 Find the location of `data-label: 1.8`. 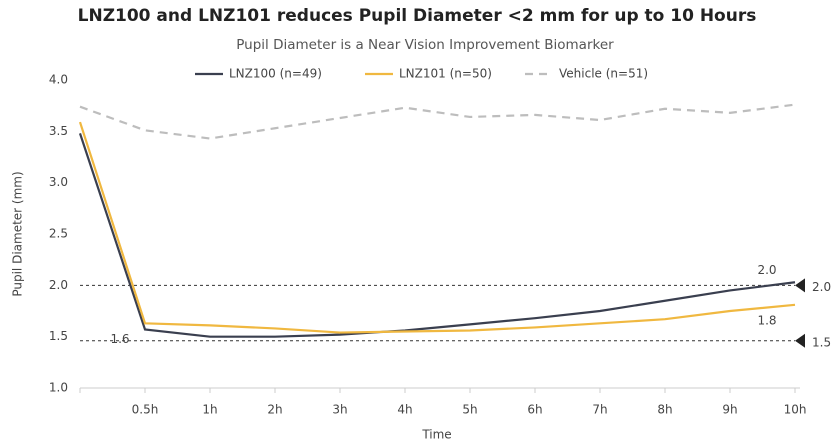

data-label: 1.8 is located at coordinates (766, 320).